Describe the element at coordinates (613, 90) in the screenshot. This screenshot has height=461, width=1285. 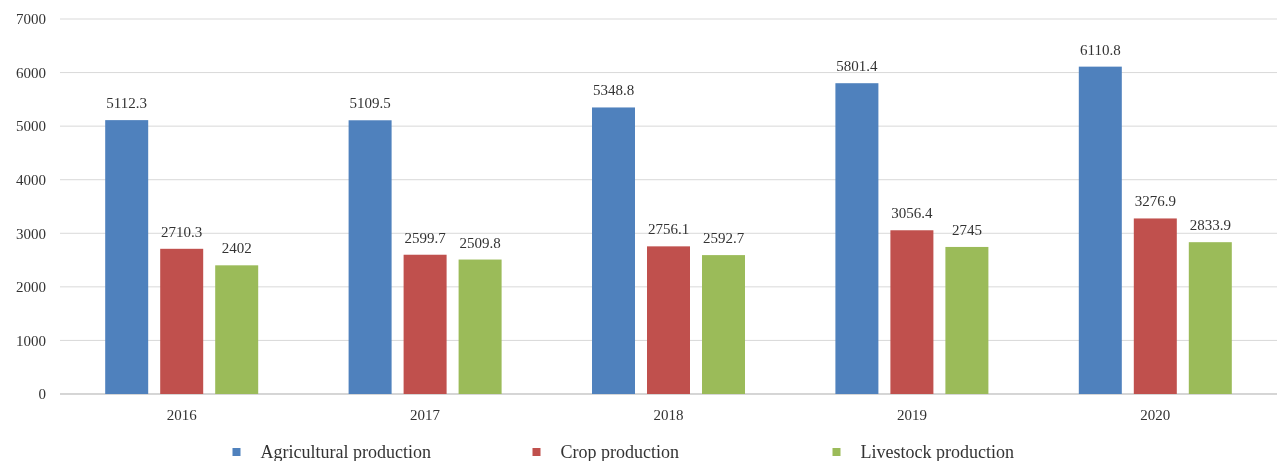
I see `data-label: 5348.8` at that location.